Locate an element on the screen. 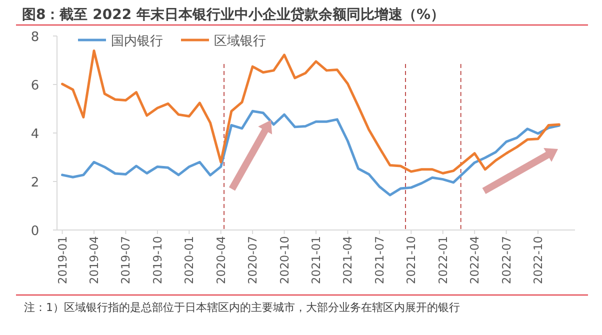  x-tick-label: 2020-04 is located at coordinates (221, 260).